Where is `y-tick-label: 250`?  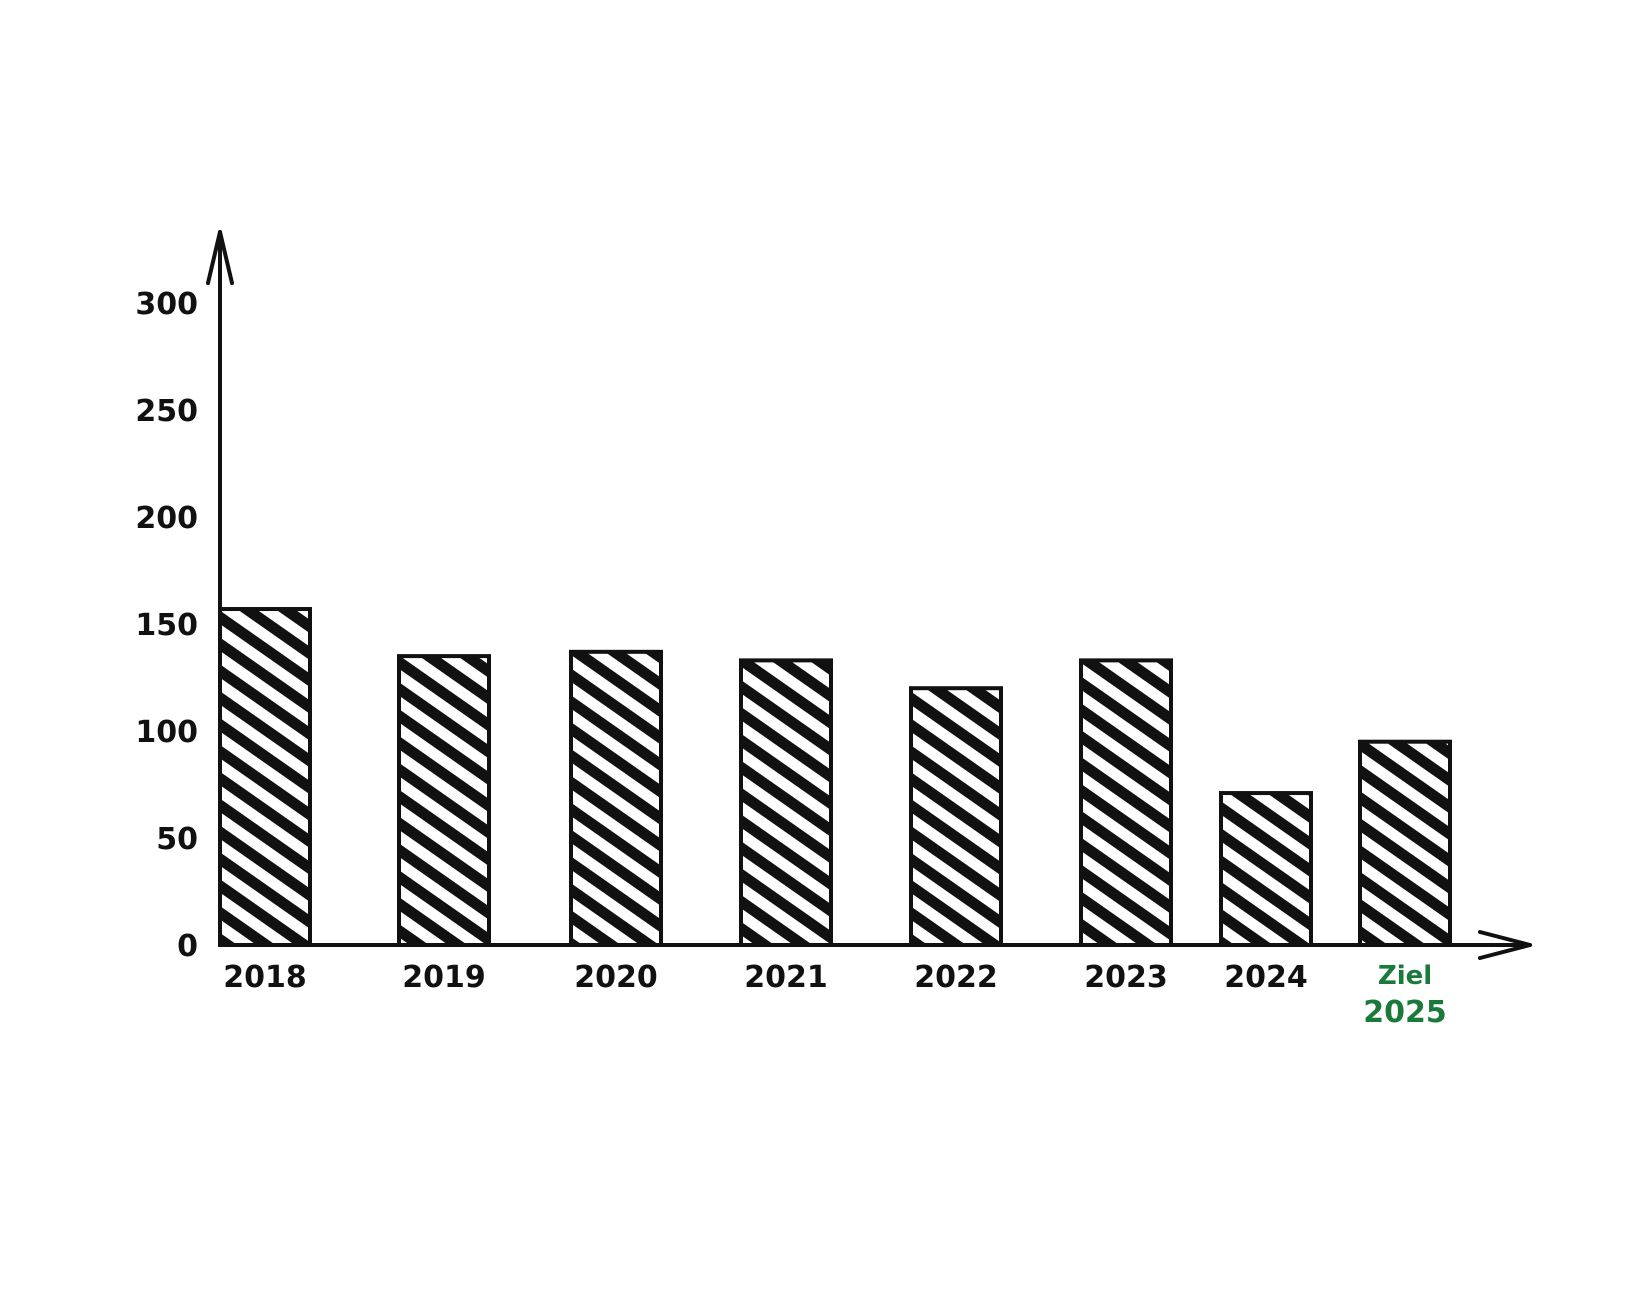 y-tick-label: 250 is located at coordinates (166, 411).